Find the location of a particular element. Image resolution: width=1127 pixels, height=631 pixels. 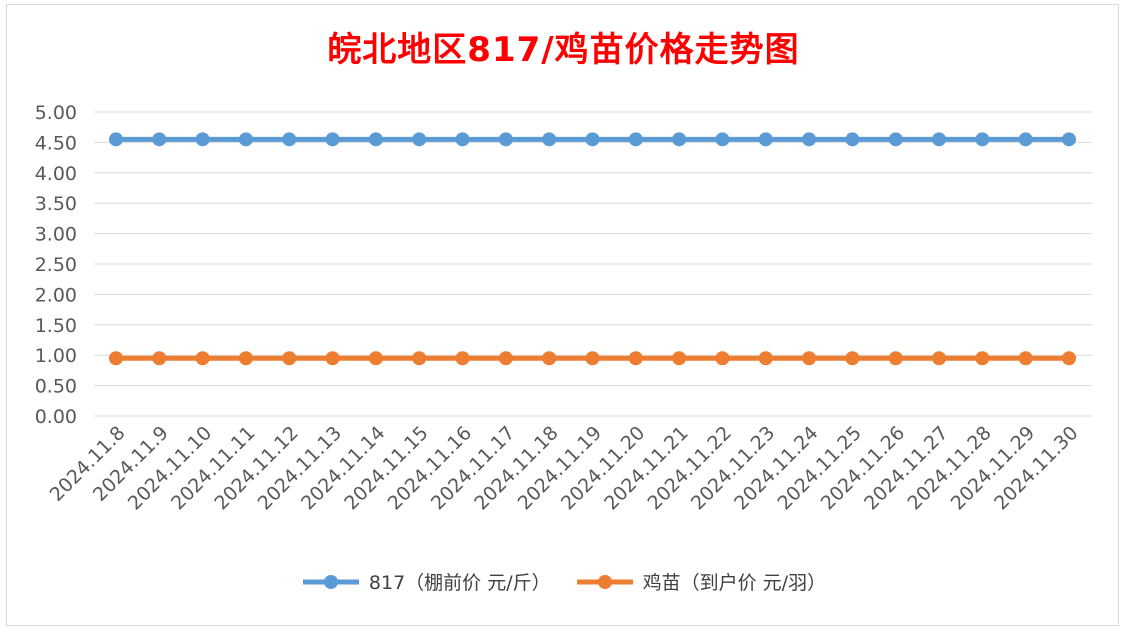

y-tick-label: 5.00 is located at coordinates (56, 113).